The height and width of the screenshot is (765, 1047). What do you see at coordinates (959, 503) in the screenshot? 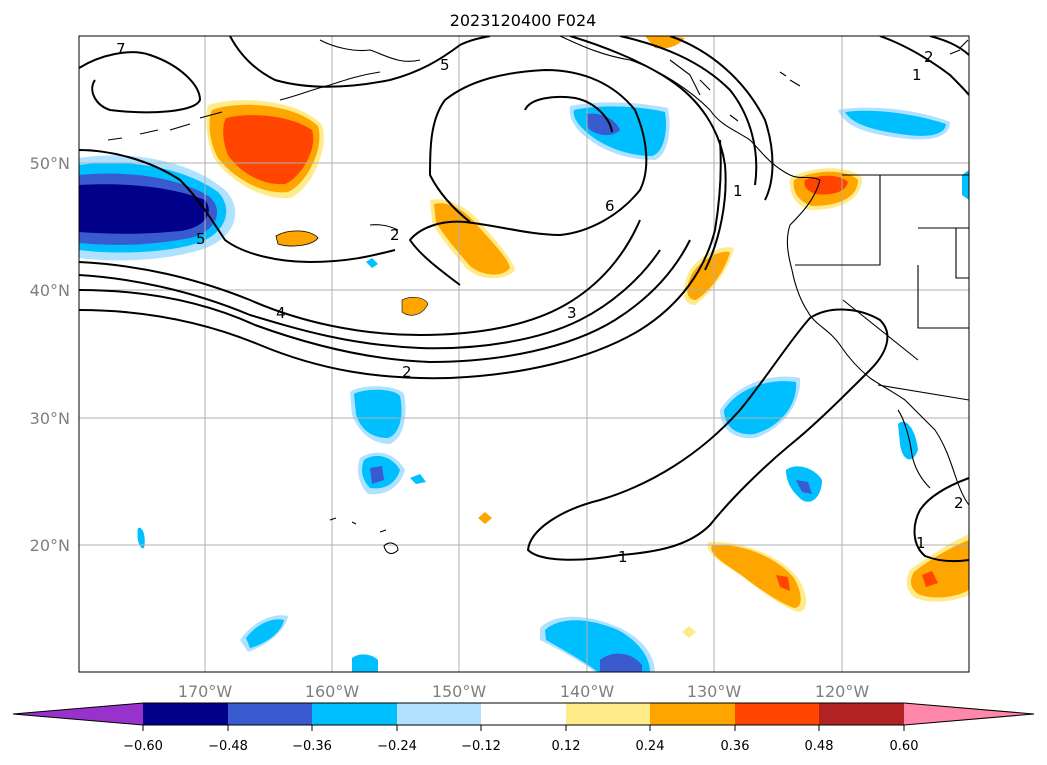
I see `contour-label-2-se: 2` at bounding box center [959, 503].